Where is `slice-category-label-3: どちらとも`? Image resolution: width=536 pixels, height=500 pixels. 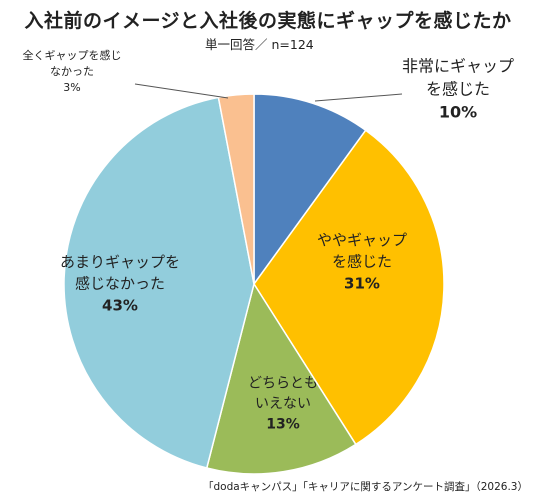
slice-category-label-3: どちらとも is located at coordinates (283, 384).